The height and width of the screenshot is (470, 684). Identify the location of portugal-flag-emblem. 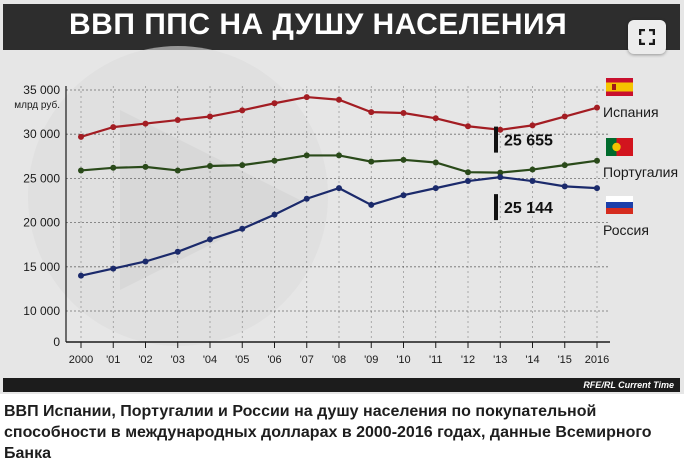
(616, 147).